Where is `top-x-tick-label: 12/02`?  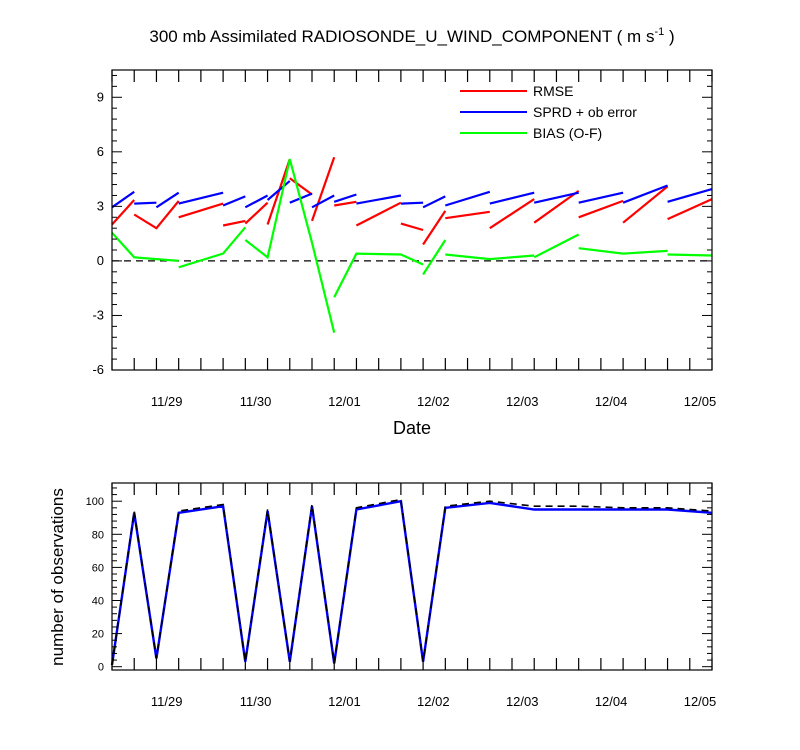
top-x-tick-label: 12/02 is located at coordinates (433, 401).